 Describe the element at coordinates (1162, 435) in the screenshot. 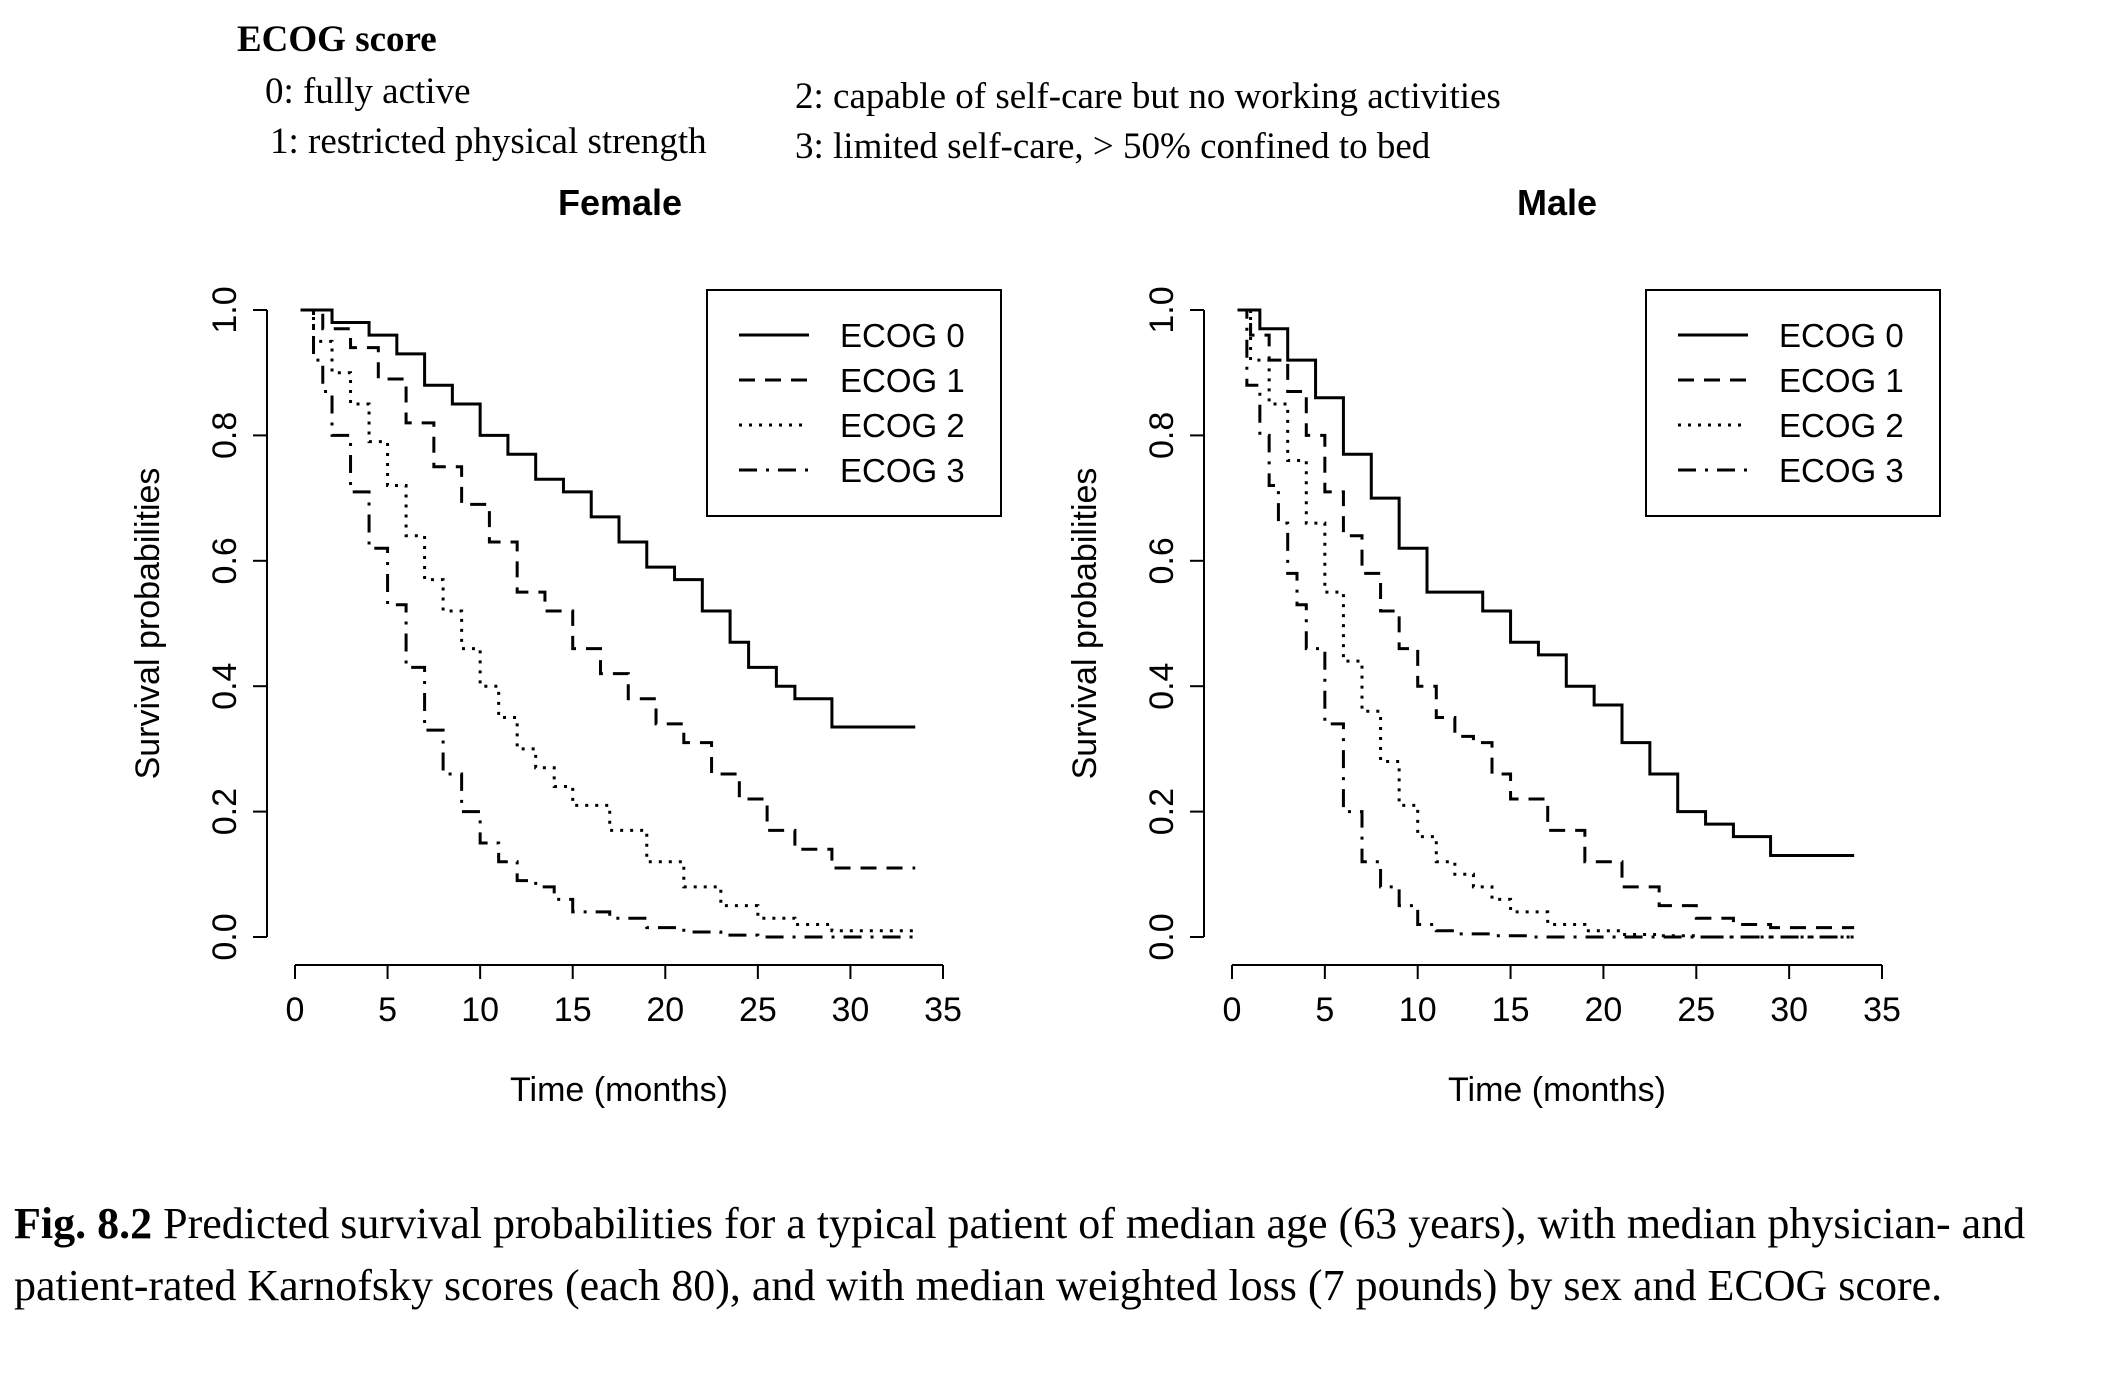

I see `chart-1-y-tick-label: 0.8` at that location.